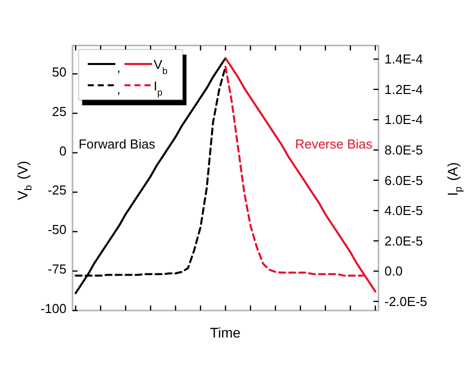 The width and height of the screenshot is (474, 369). Describe the element at coordinates (53, 308) in the screenshot. I see `y-tick-label: -100` at that location.